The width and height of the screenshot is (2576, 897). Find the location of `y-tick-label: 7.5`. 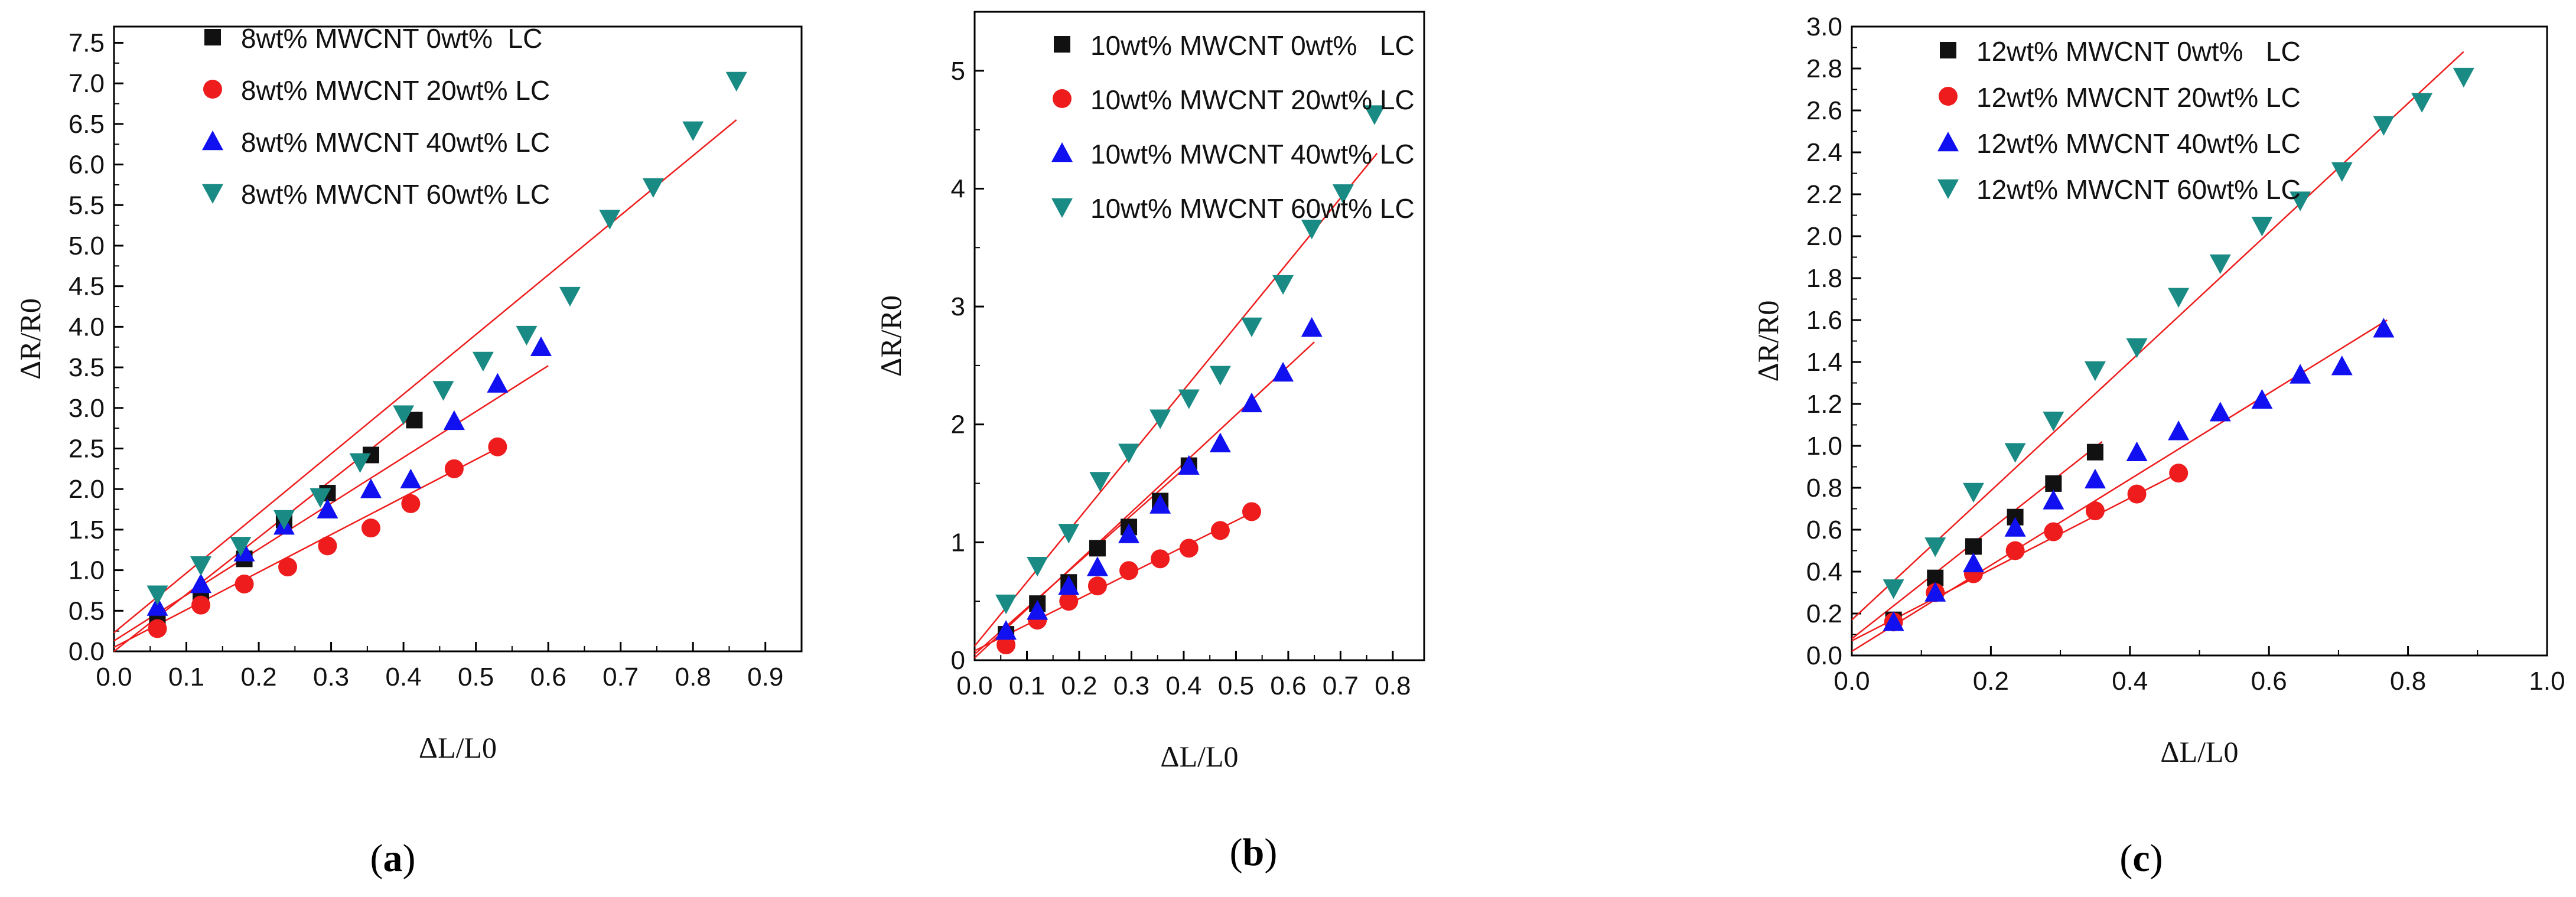

y-tick-label: 7.5 is located at coordinates (87, 42).